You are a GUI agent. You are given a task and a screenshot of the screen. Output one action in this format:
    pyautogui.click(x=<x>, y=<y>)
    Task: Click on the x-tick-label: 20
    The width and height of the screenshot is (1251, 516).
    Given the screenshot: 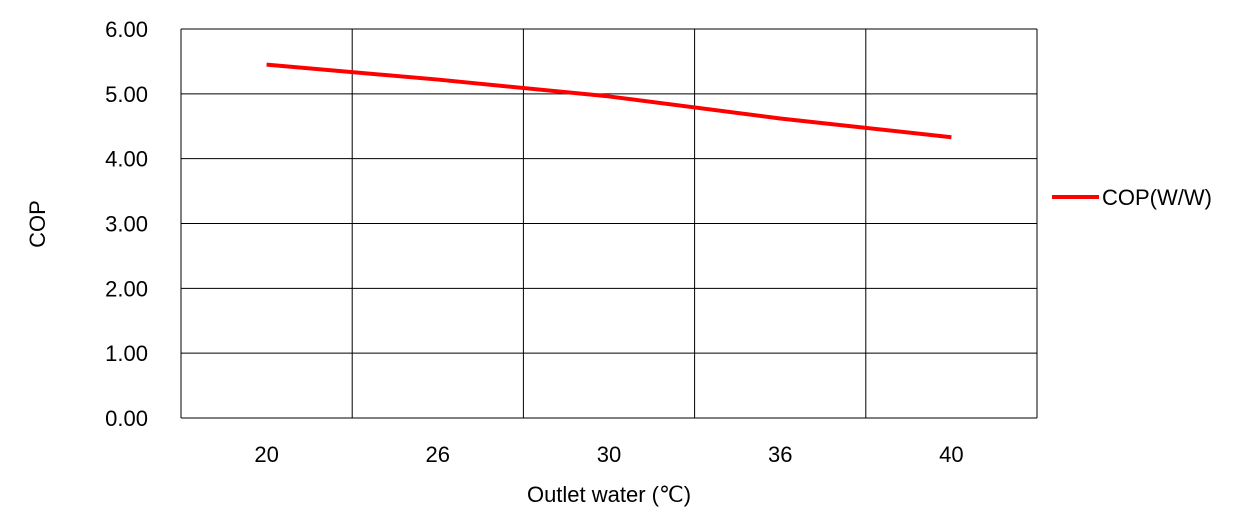 What is the action you would take?
    pyautogui.click(x=266, y=454)
    